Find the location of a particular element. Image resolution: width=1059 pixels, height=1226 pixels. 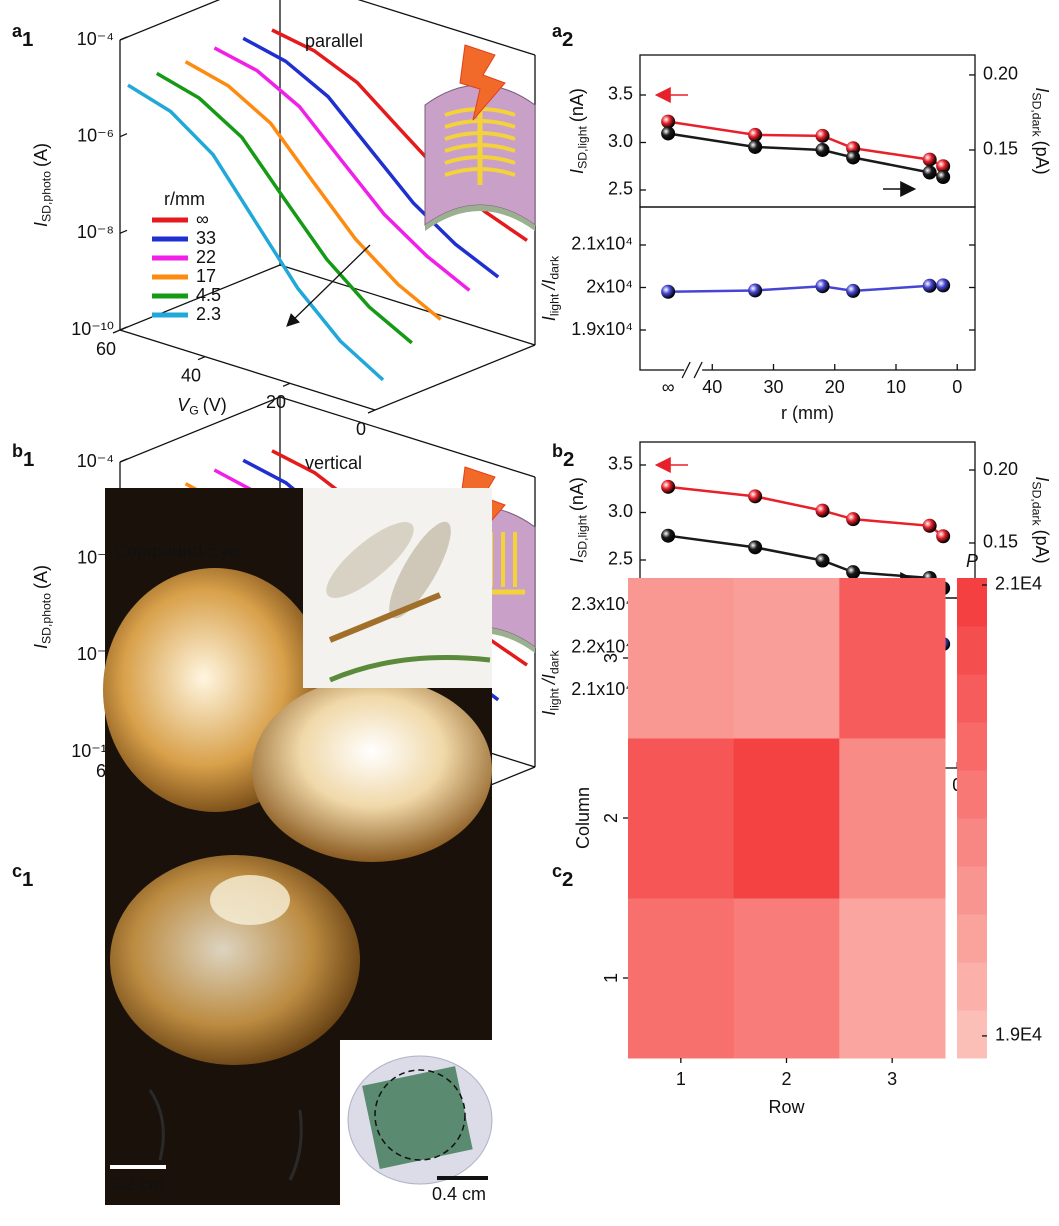

x-tick is located at coordinates (201, 358).